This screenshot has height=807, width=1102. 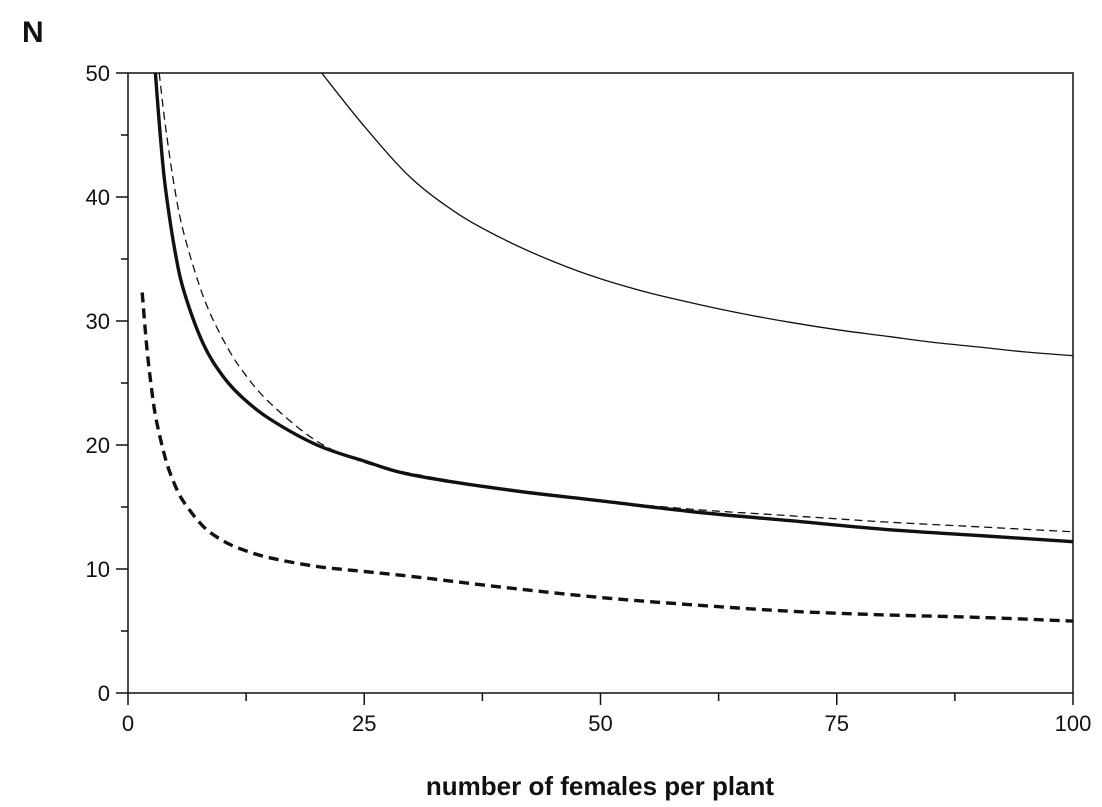 What do you see at coordinates (98, 569) in the screenshot?
I see `y-tick-label: 10` at bounding box center [98, 569].